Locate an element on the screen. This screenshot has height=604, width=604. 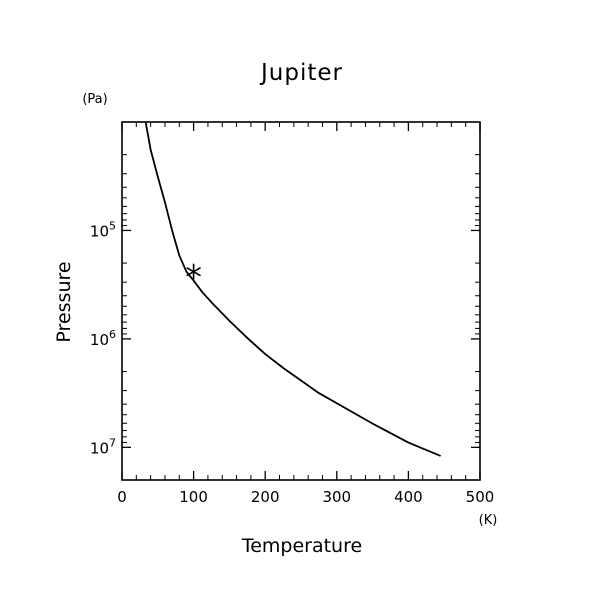
x-tick-label: 200 is located at coordinates (265, 497).